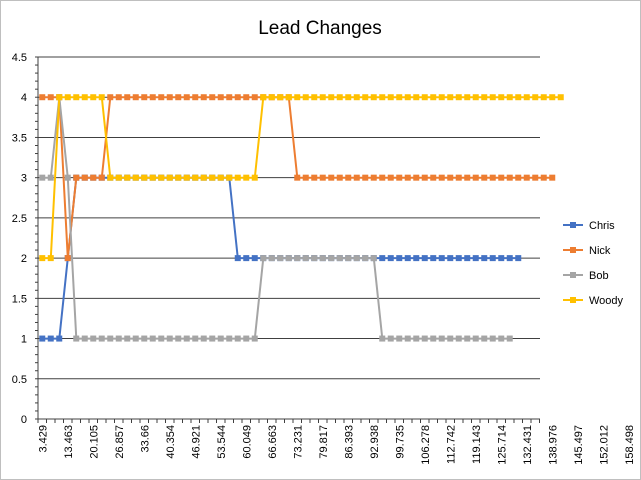 The width and height of the screenshot is (641, 480). I want to click on x-tick-label: 152.012, so click(604, 445).